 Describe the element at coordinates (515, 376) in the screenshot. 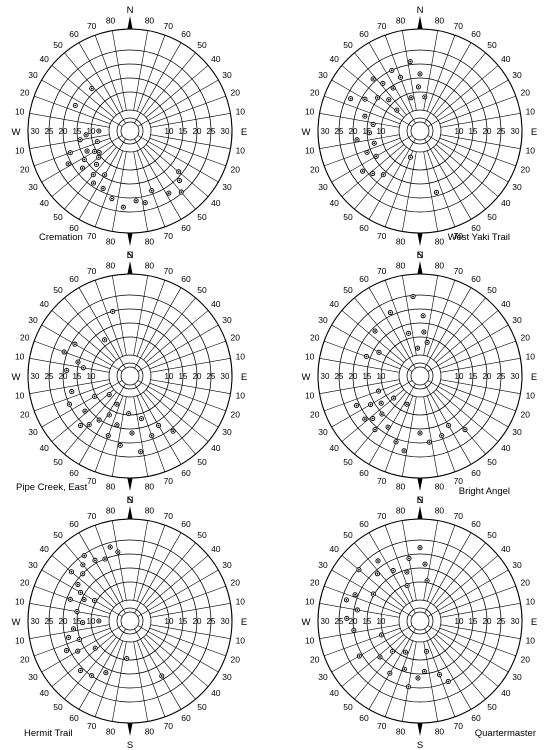

I see `radius-tick-label: 30` at that location.